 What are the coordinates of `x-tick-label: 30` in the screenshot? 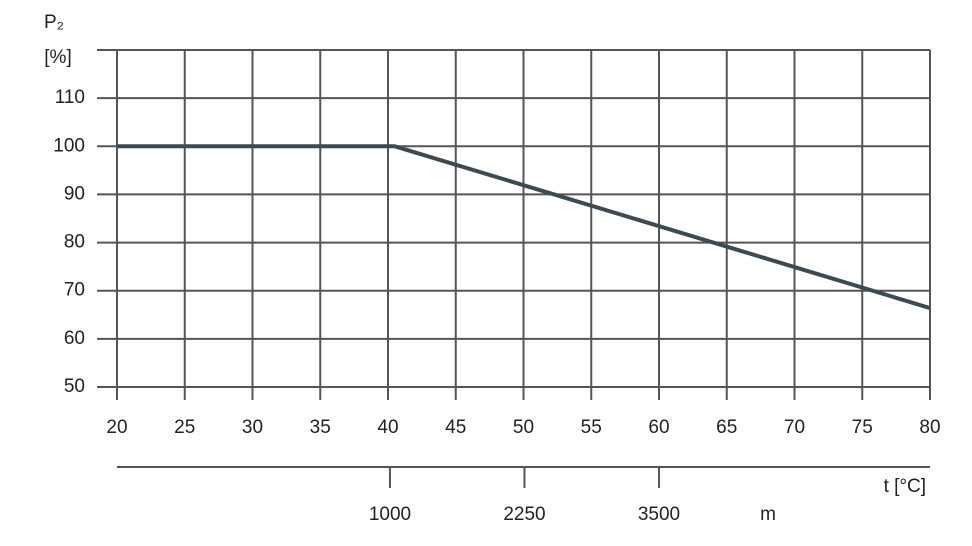 It's located at (252, 427).